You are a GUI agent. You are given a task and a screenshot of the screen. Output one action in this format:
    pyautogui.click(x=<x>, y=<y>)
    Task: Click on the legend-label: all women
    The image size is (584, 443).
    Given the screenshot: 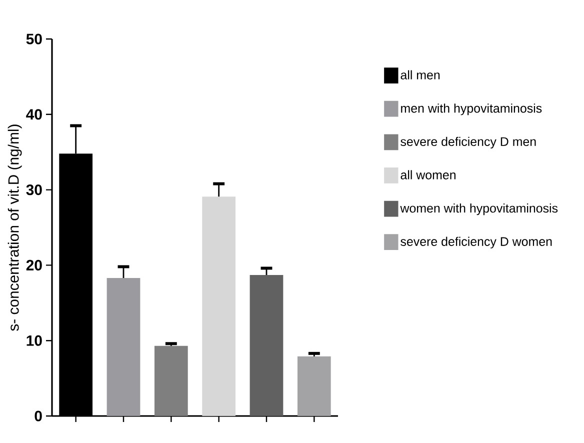 What is the action you would take?
    pyautogui.click(x=428, y=175)
    